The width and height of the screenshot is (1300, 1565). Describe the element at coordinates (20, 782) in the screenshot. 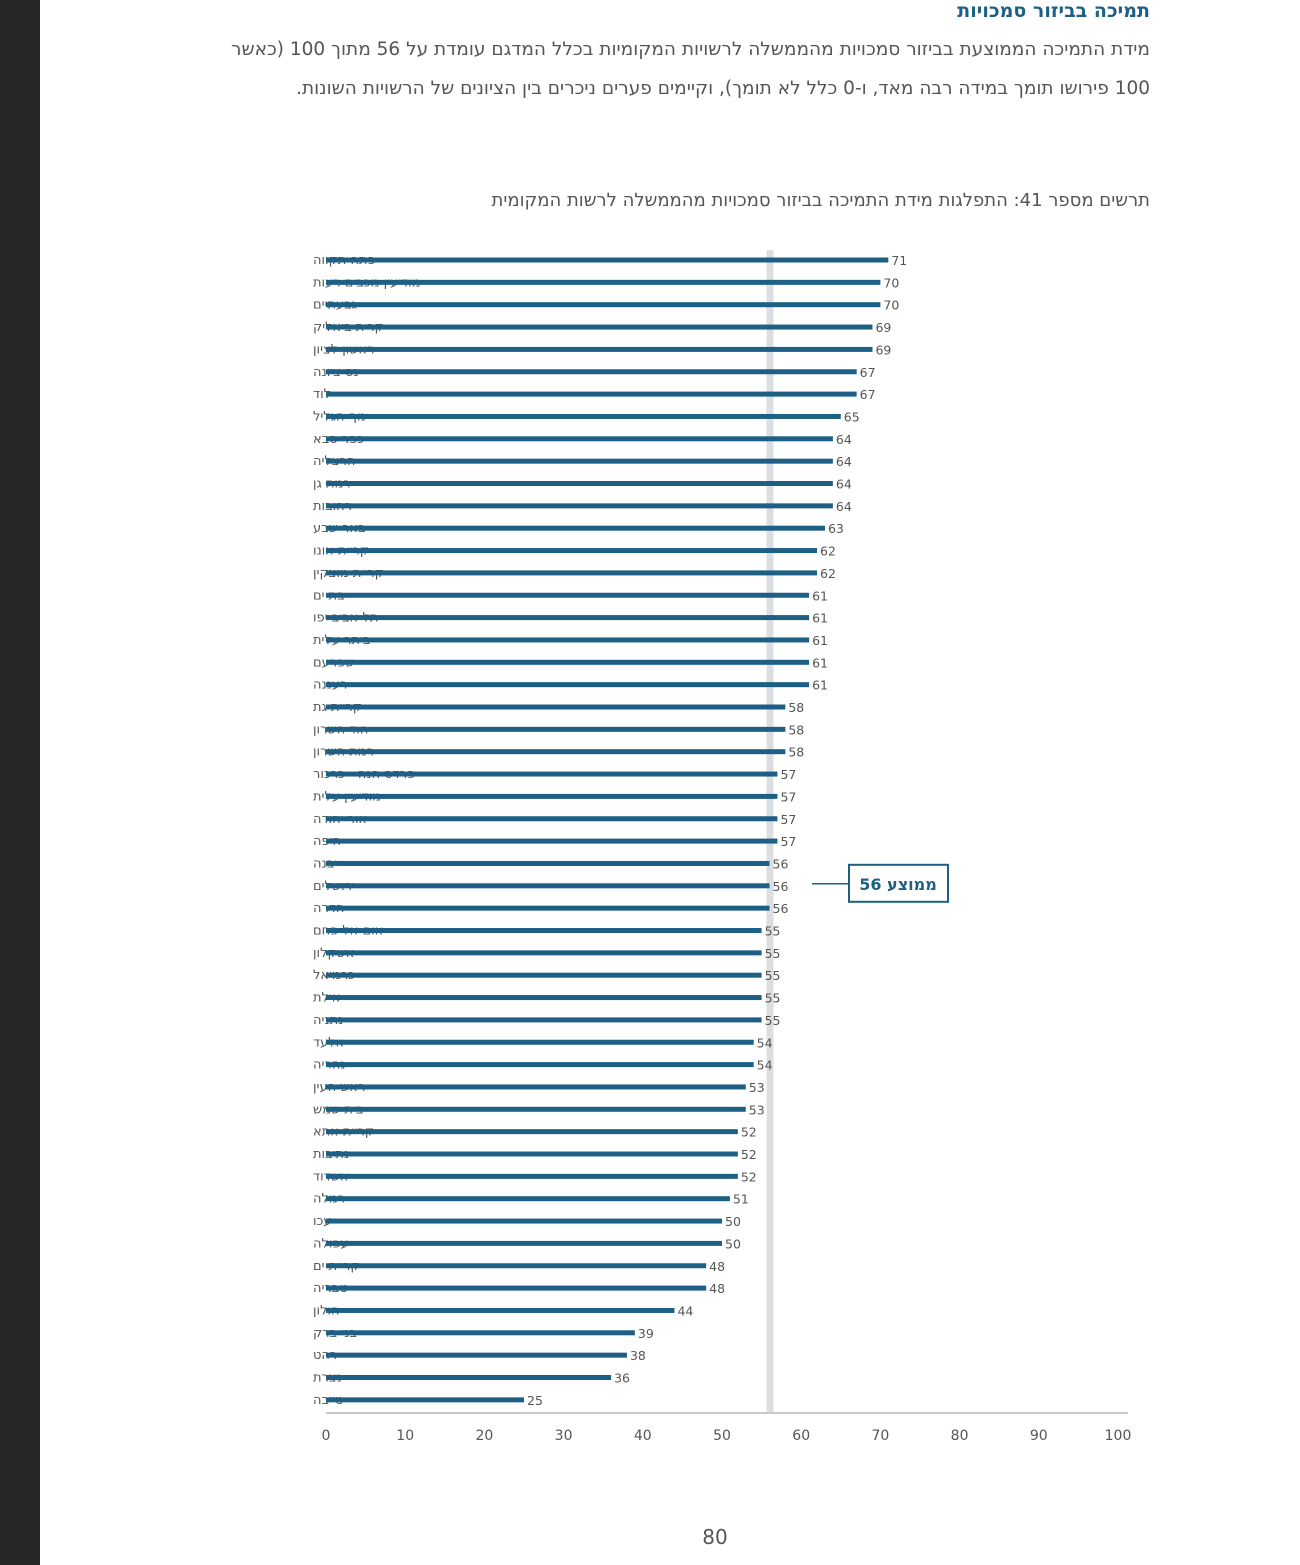

I see `viewer-side-bar` at that location.